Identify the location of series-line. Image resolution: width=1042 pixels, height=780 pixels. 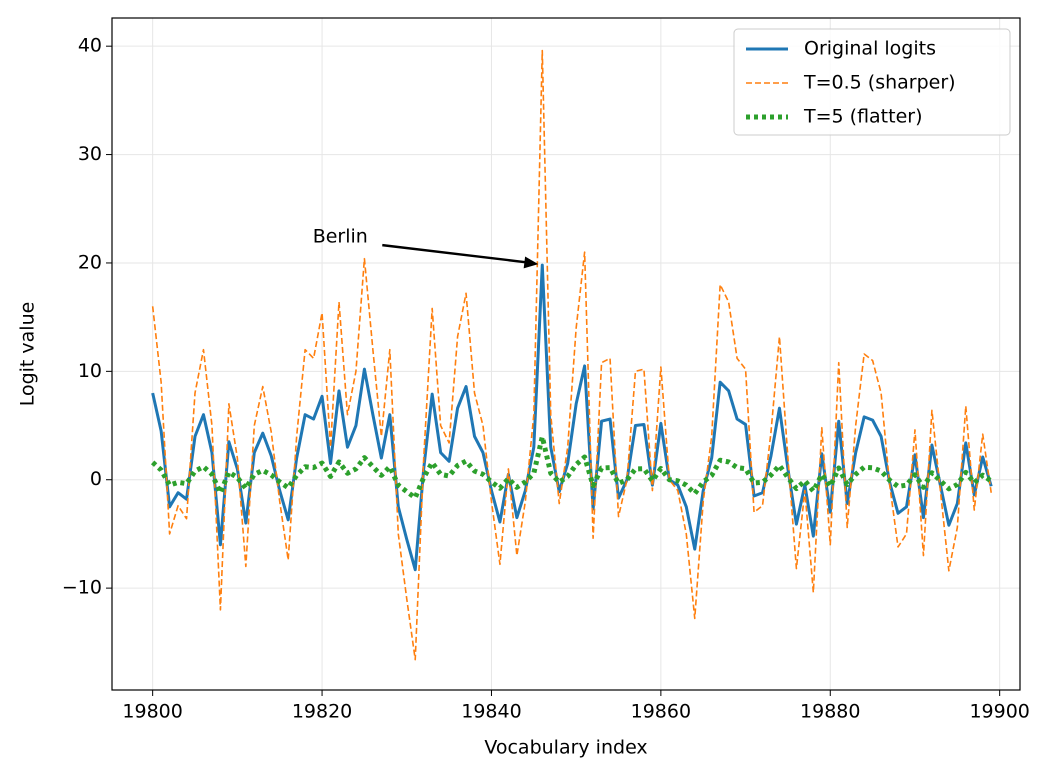
(571, 467).